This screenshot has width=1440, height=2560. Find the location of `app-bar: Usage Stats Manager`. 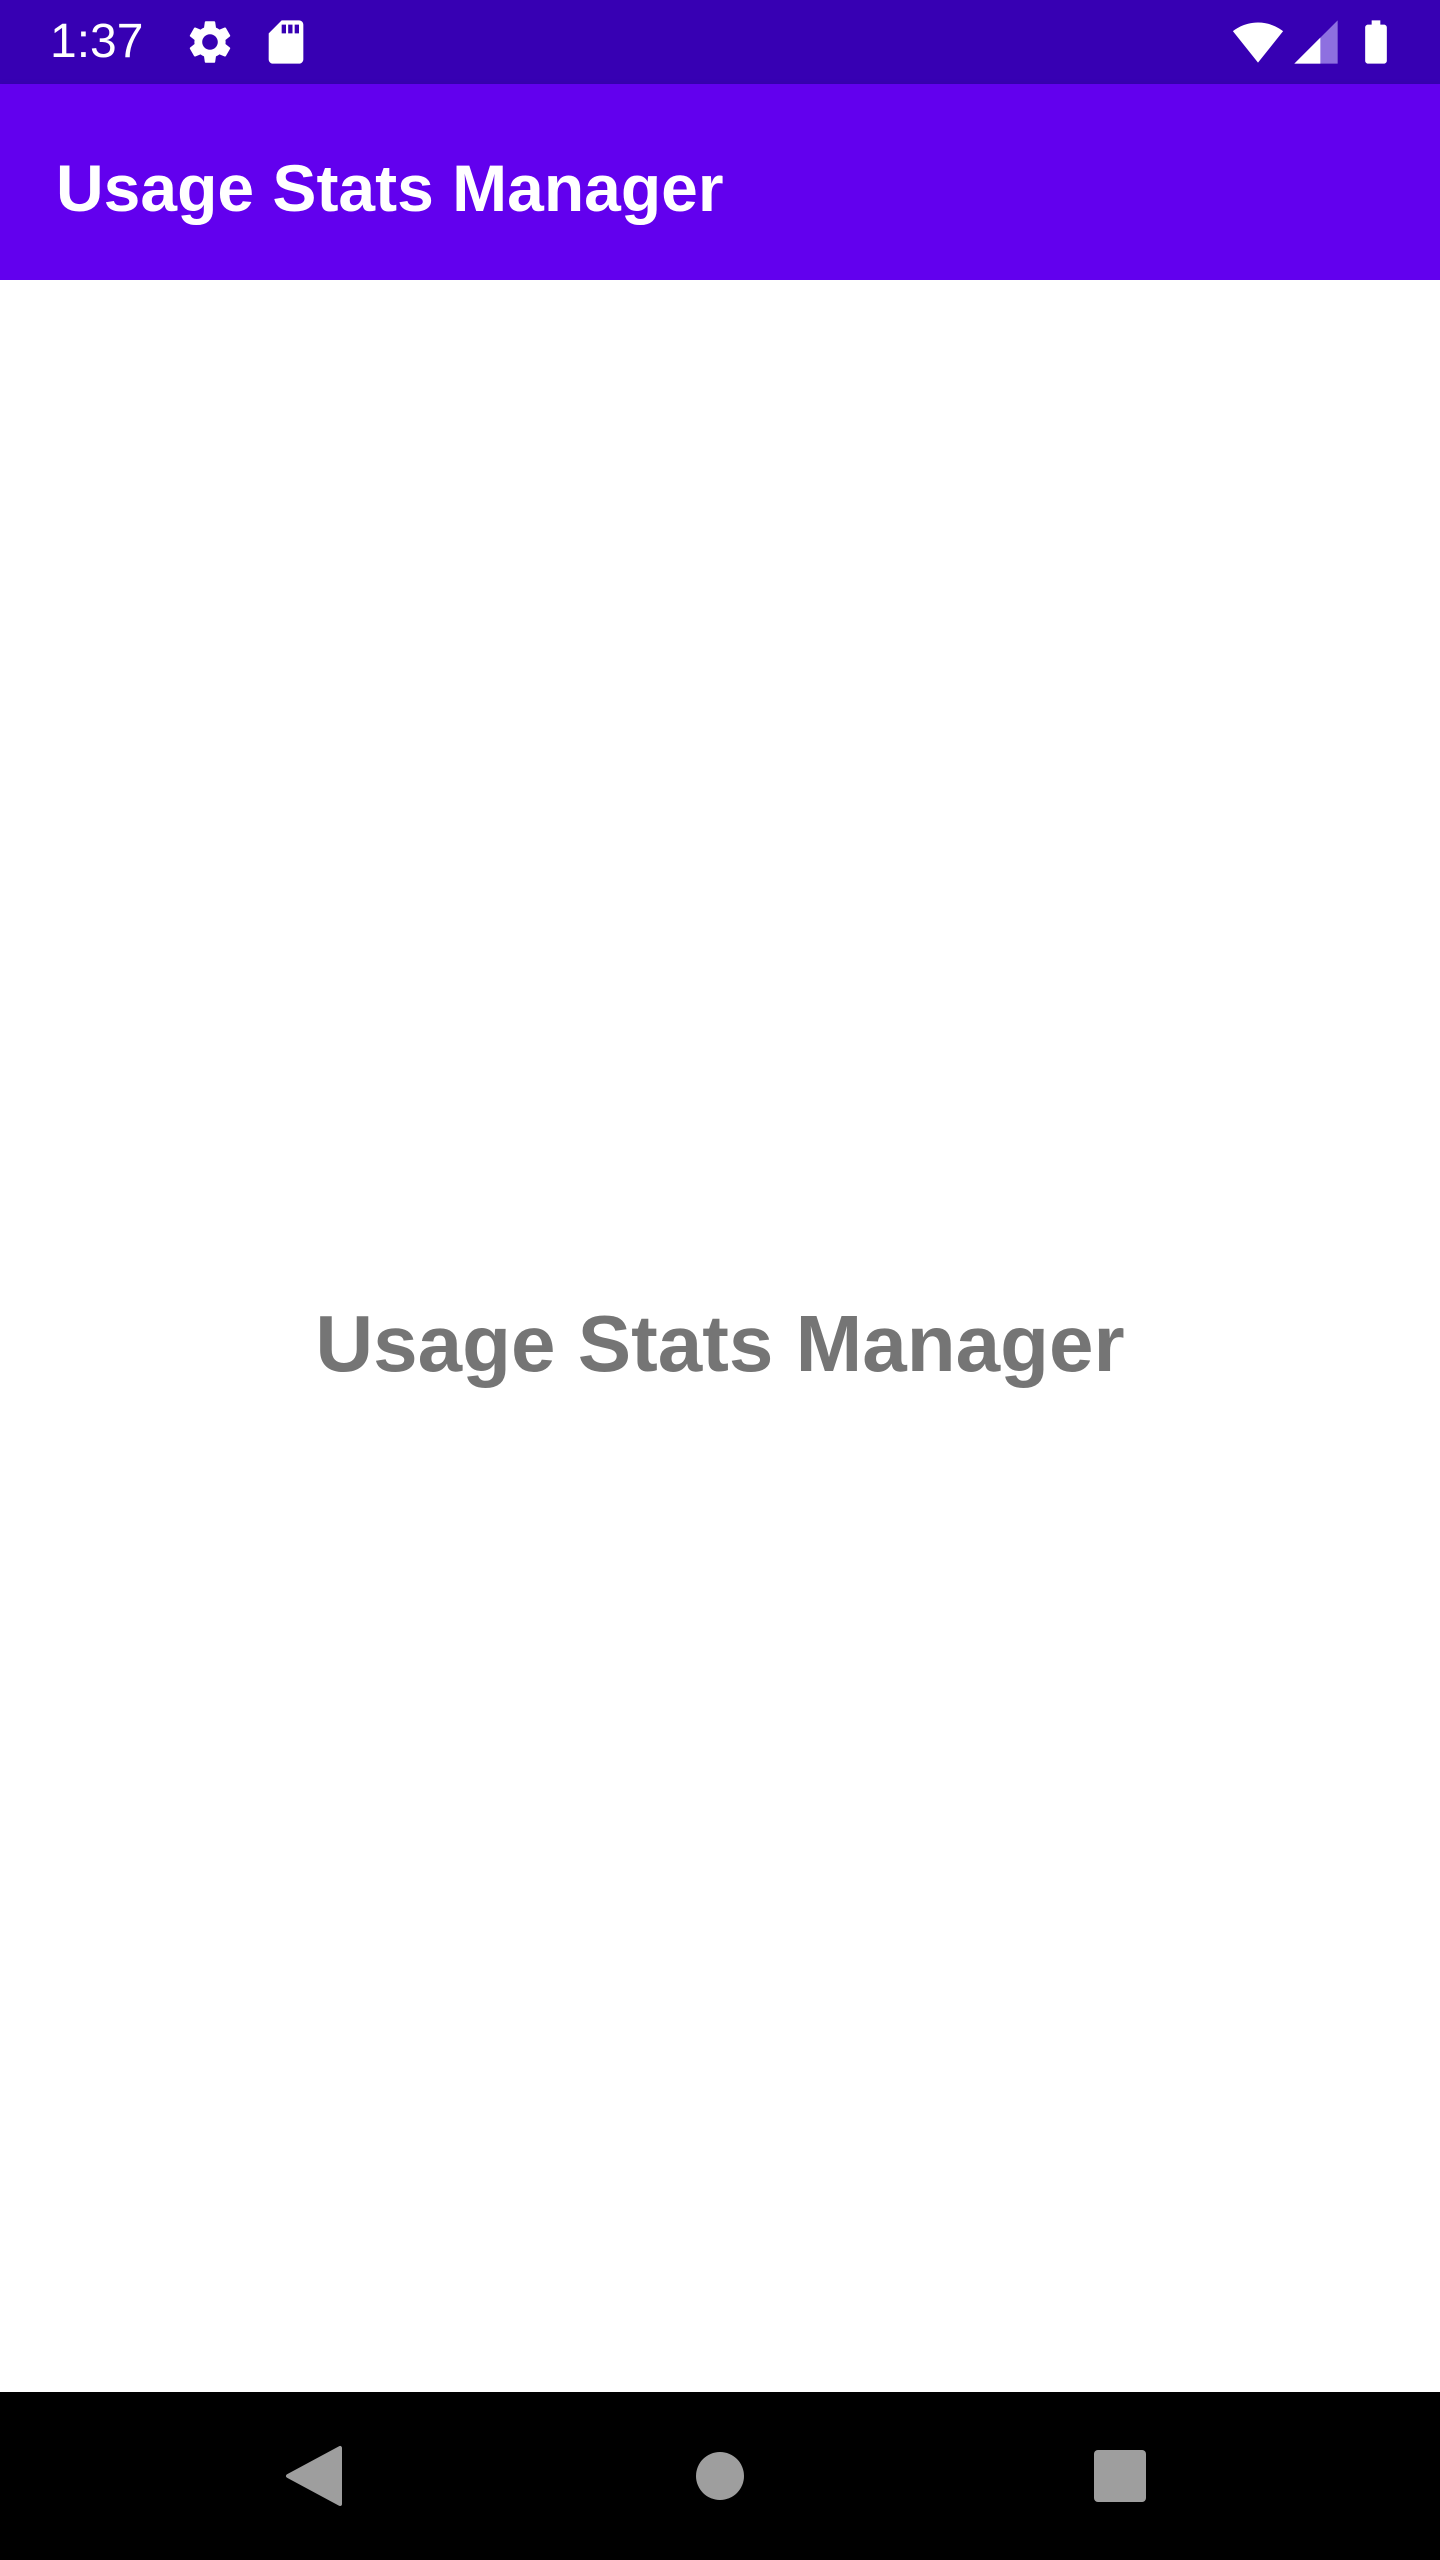

app-bar: Usage Stats Manager is located at coordinates (720, 182).